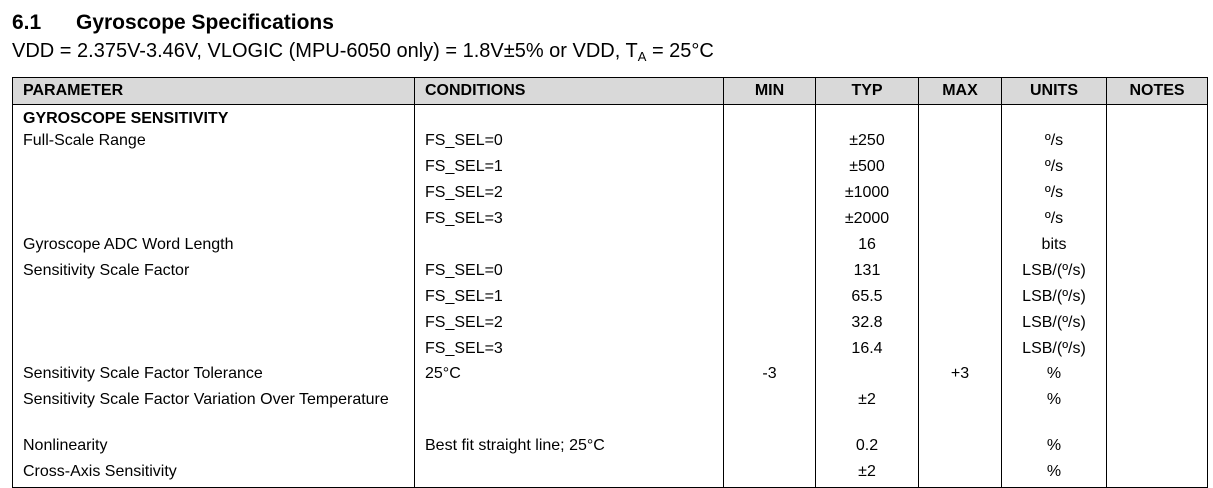 Image resolution: width=1213 pixels, height=488 pixels. I want to click on cell-parameter: Full-Scale Range, so click(213, 143).